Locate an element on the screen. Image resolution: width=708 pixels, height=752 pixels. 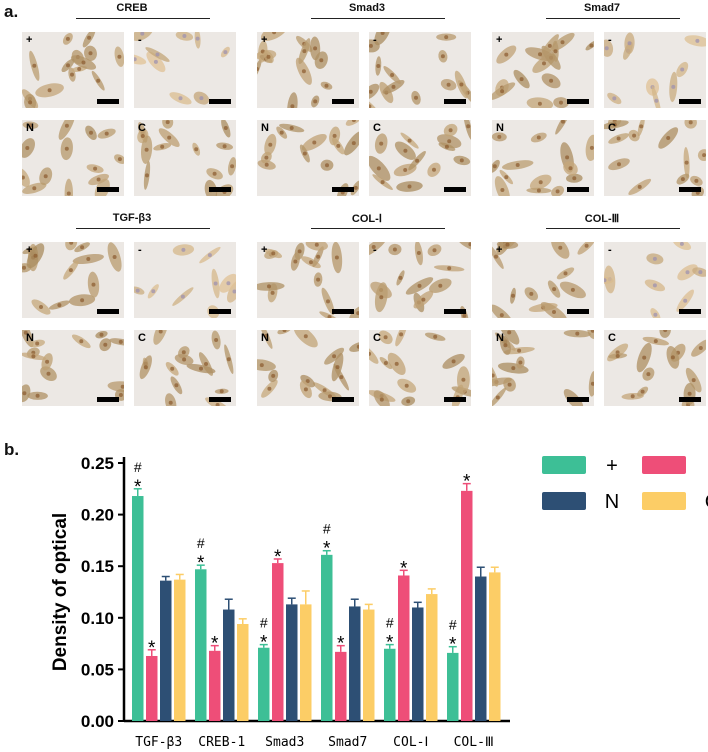
legend-label: + is located at coordinates (612, 466).